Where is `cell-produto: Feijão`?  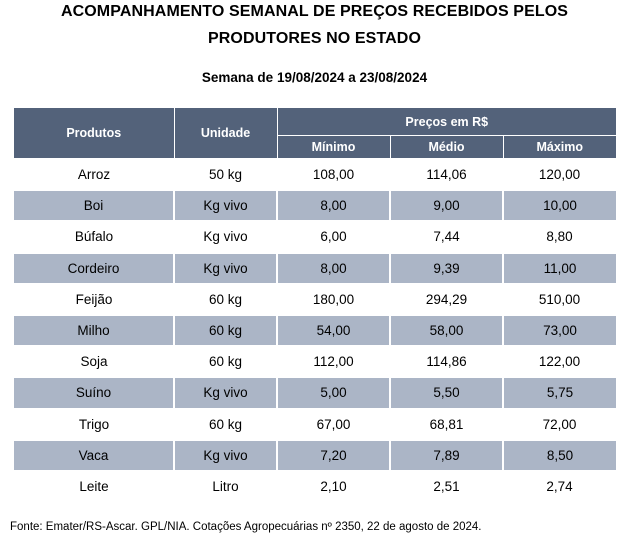
cell-produto: Feijão is located at coordinates (94, 299).